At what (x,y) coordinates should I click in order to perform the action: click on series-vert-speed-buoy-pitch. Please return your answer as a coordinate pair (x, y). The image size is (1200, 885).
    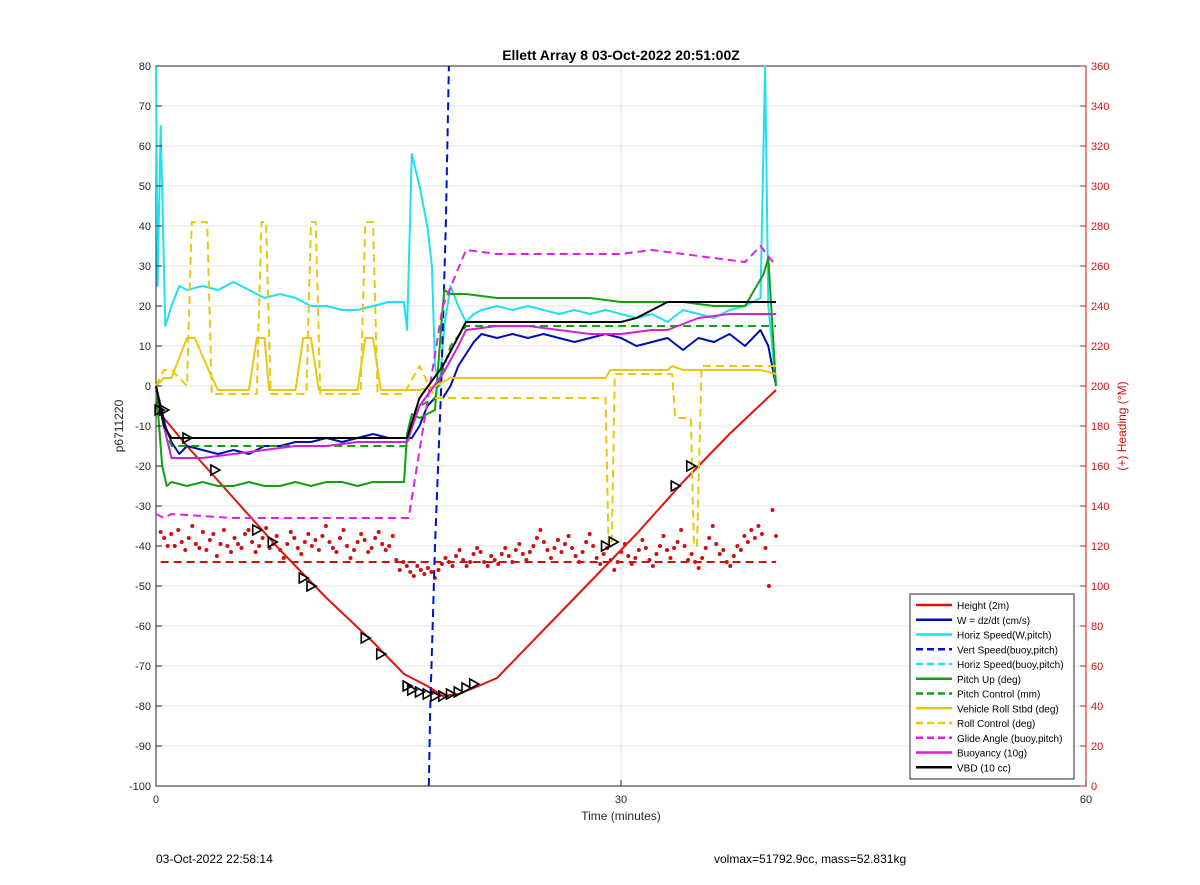
    Looking at the image, I should click on (438, 426).